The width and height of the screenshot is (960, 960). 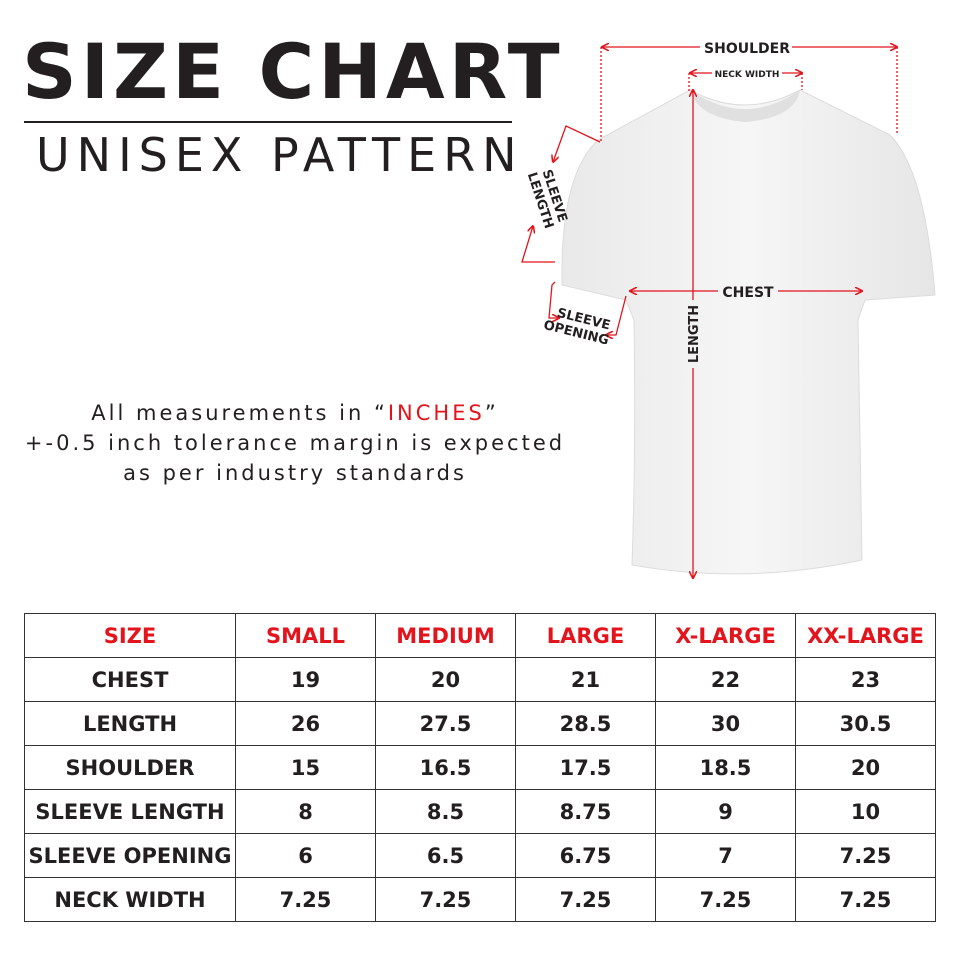 What do you see at coordinates (130, 899) in the screenshot?
I see `row-label: NECK WIDTH` at bounding box center [130, 899].